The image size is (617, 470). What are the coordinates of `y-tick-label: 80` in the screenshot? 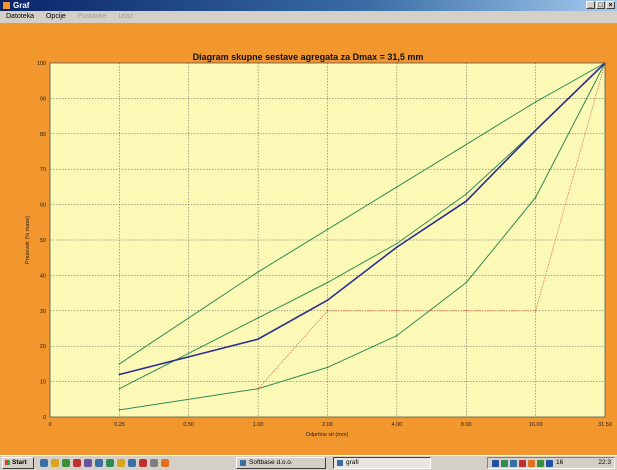 It's located at (43, 135).